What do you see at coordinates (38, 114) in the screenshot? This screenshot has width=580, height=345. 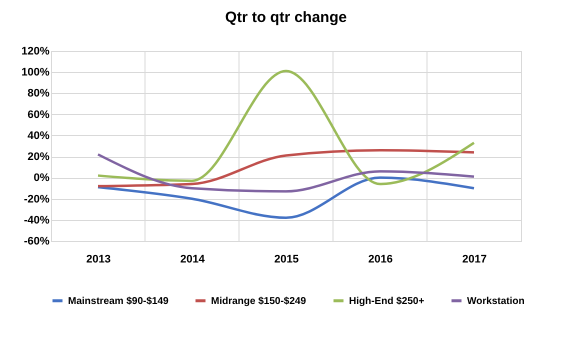 I see `y-tick-label: 60%` at bounding box center [38, 114].